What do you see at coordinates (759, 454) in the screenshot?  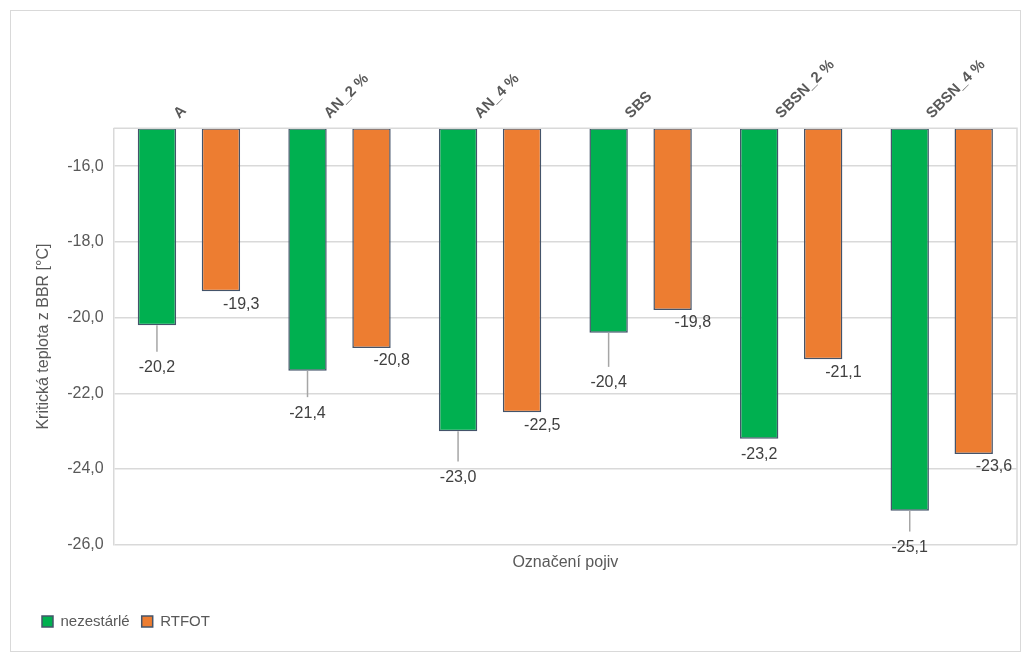 I see `data-label: -23,2` at bounding box center [759, 454].